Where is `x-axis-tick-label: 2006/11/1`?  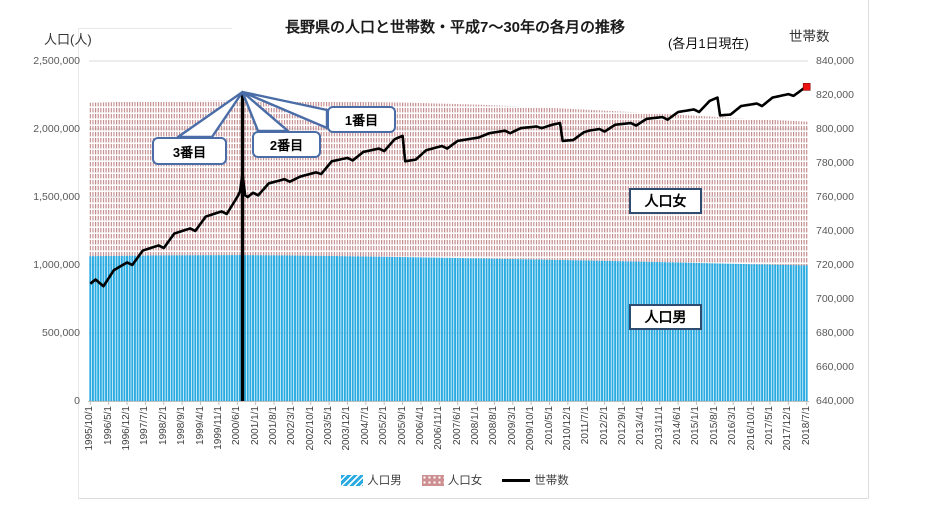
x-axis-tick-label: 2006/11/1 is located at coordinates (439, 428).